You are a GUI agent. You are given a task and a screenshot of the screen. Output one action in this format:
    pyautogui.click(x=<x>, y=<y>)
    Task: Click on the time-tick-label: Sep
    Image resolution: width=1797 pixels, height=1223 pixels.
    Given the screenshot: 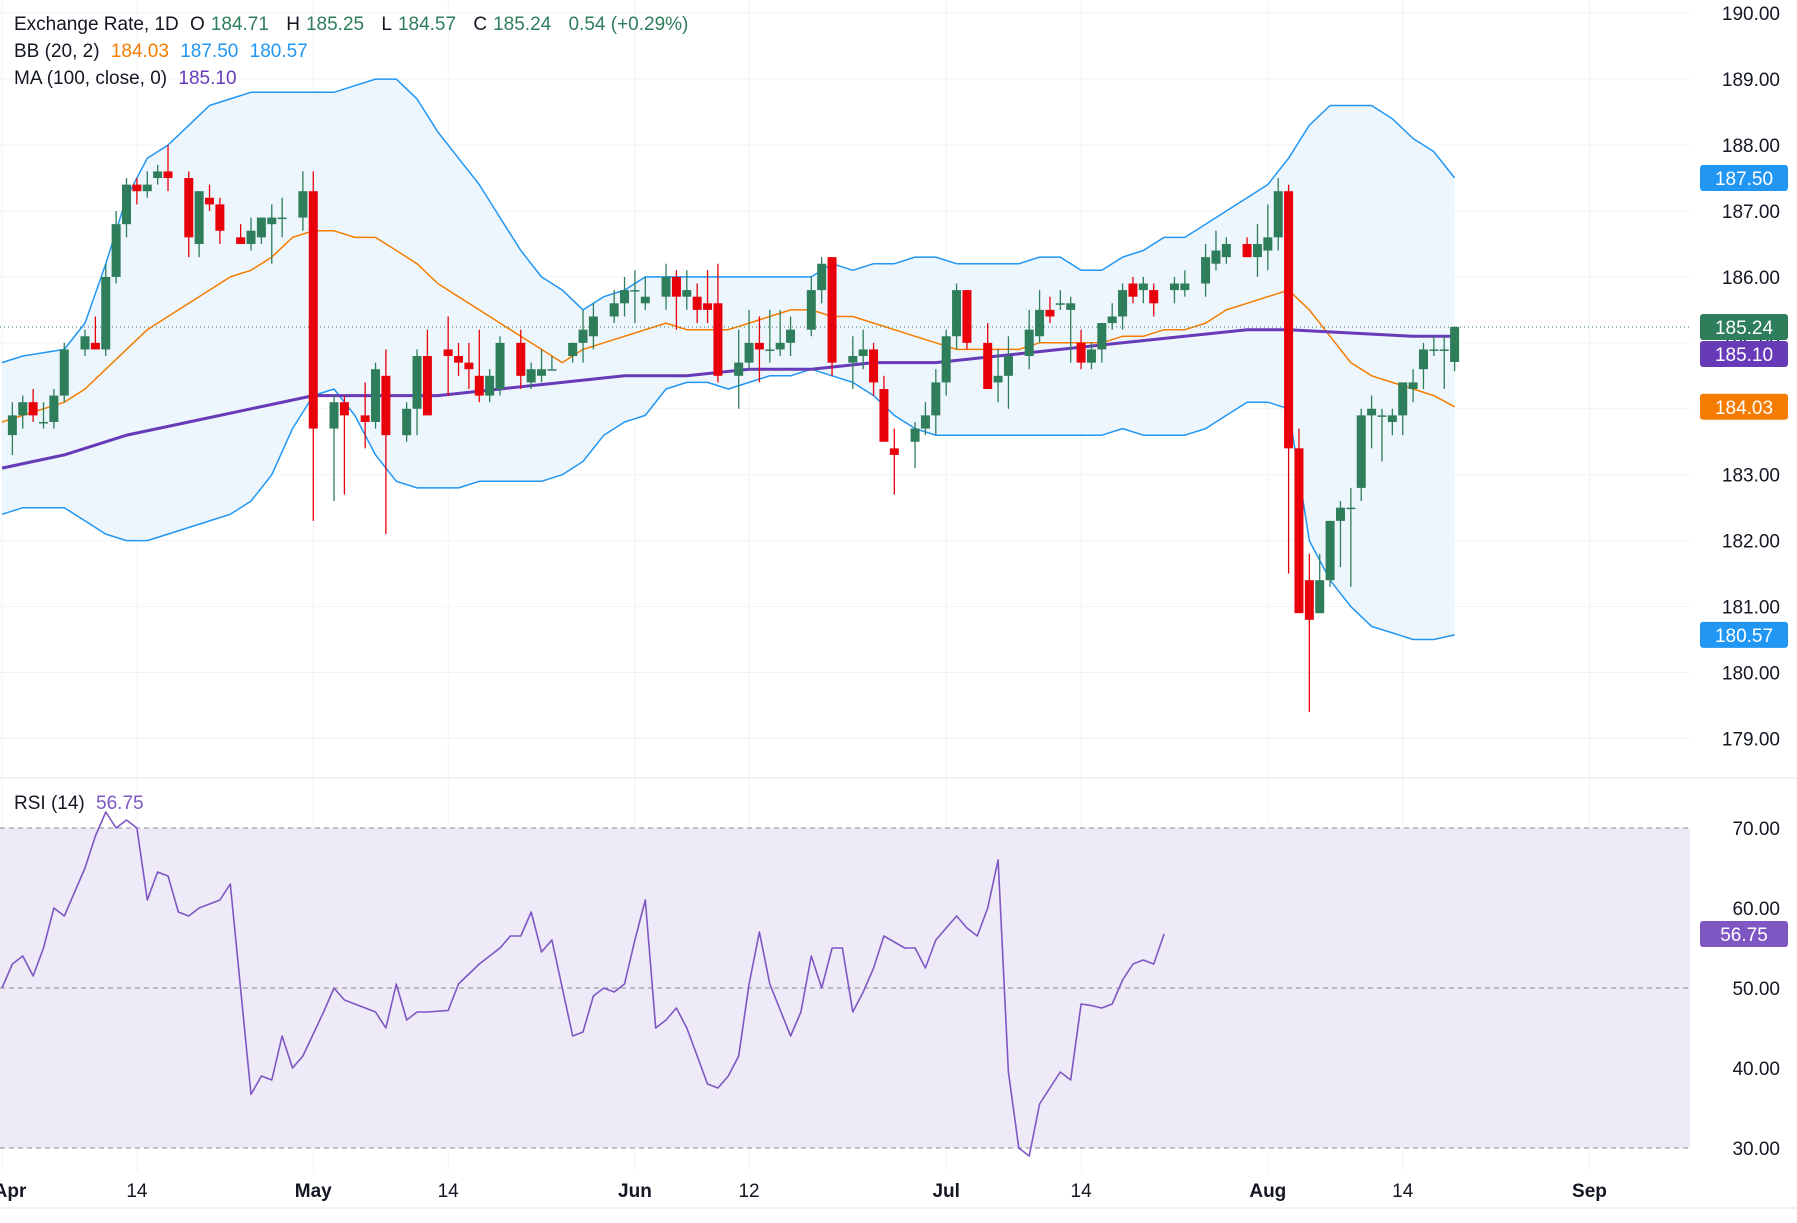 What is the action you would take?
    pyautogui.click(x=1589, y=1191)
    